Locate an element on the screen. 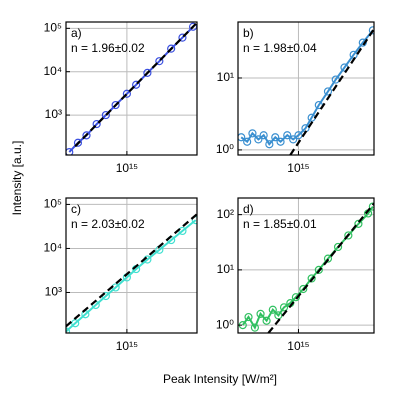  data-line is located at coordinates (131, 276).